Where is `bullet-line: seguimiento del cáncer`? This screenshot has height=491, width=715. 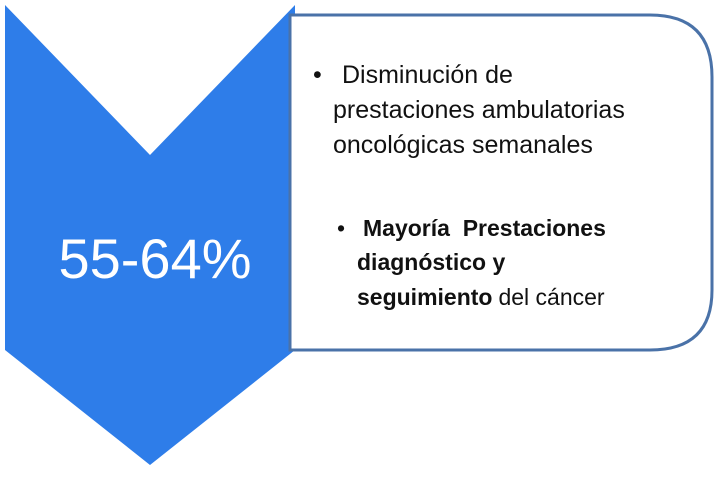
bullet-line: seguimiento del cáncer is located at coordinates (481, 297).